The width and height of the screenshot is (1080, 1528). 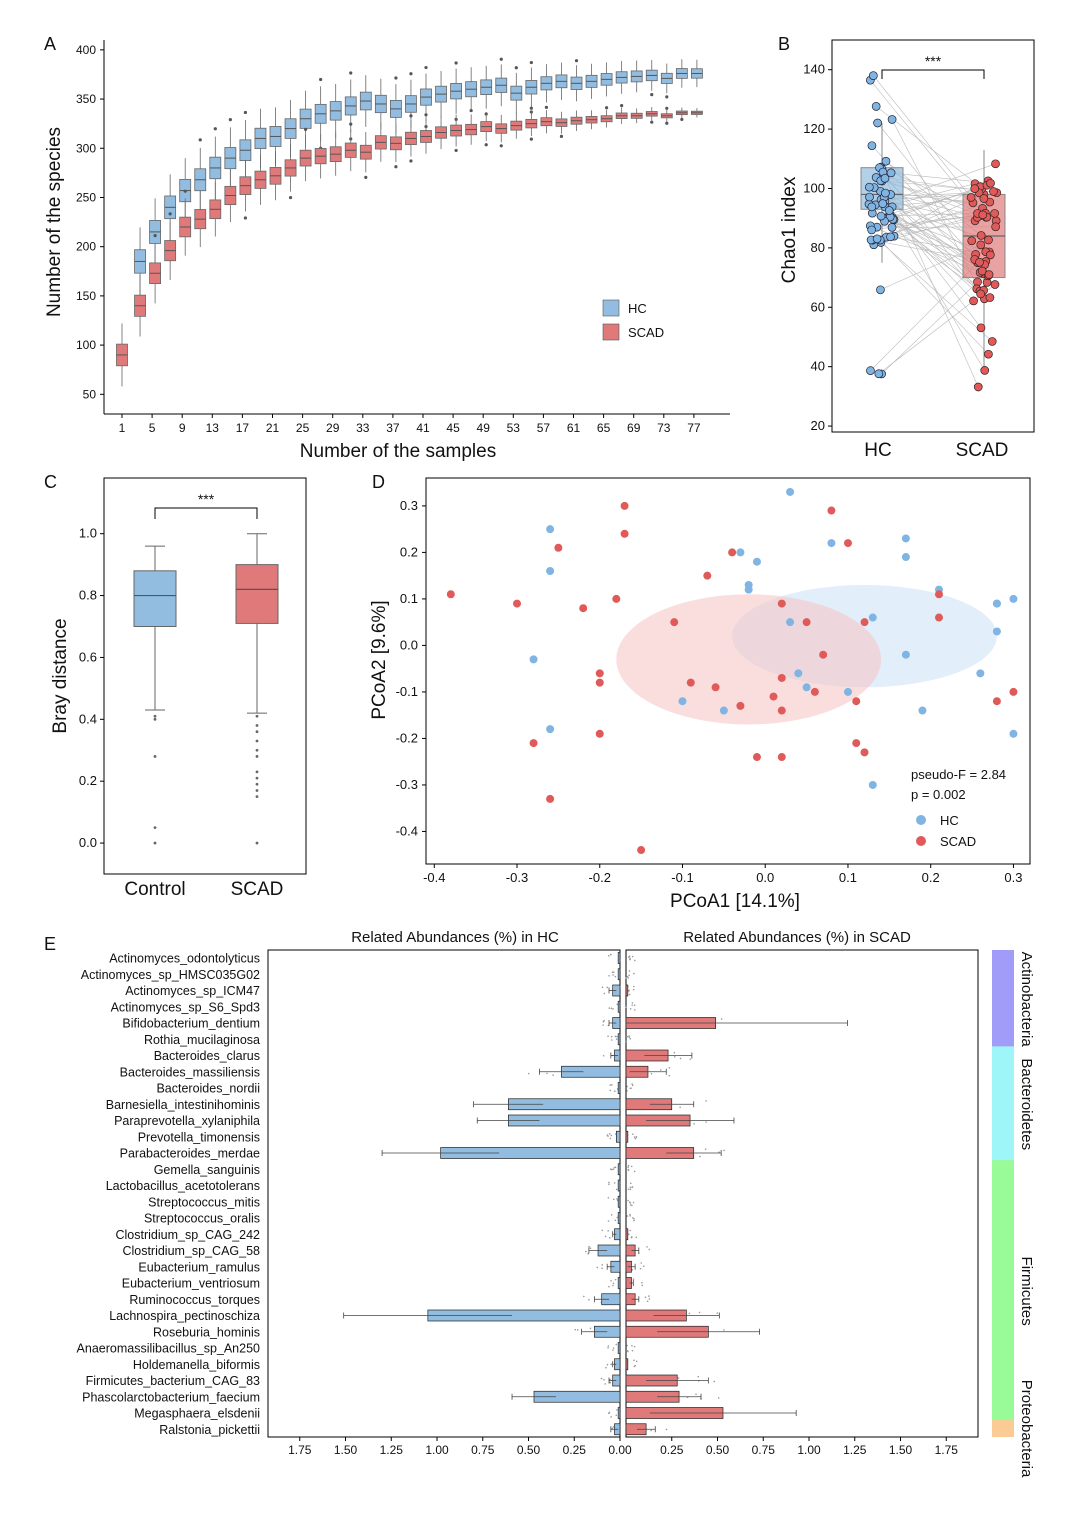 What do you see at coordinates (1013, 877) in the screenshot?
I see `panel-d-xtick-label: 0.3` at bounding box center [1013, 877].